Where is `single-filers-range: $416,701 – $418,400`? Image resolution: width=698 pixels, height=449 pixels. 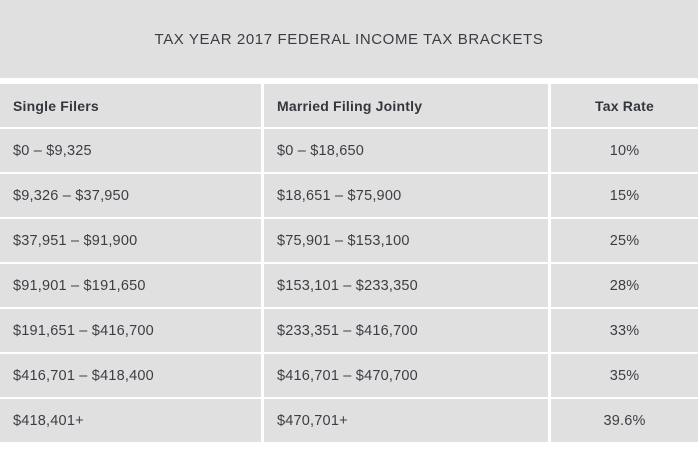
single-filers-range: $416,701 – $418,400 is located at coordinates (130, 375).